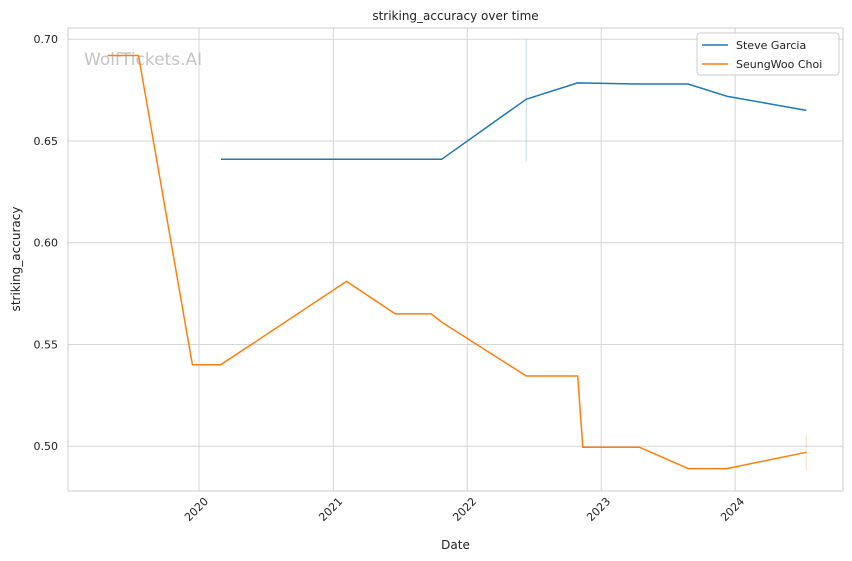 This screenshot has width=852, height=561. Describe the element at coordinates (143, 60) in the screenshot. I see `watermark: WolfTickets.AI` at that location.